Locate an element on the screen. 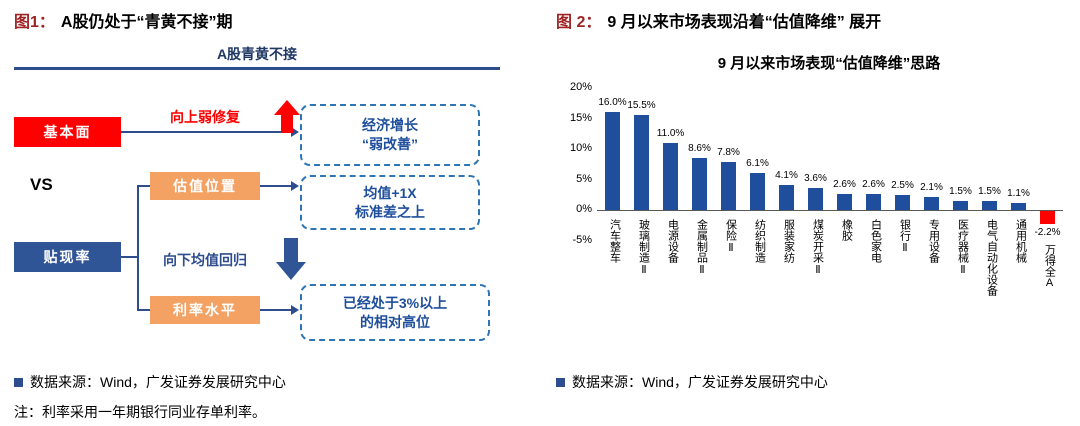 The width and height of the screenshot is (1080, 426). category-label: 橡胶 is located at coordinates (846, 230).